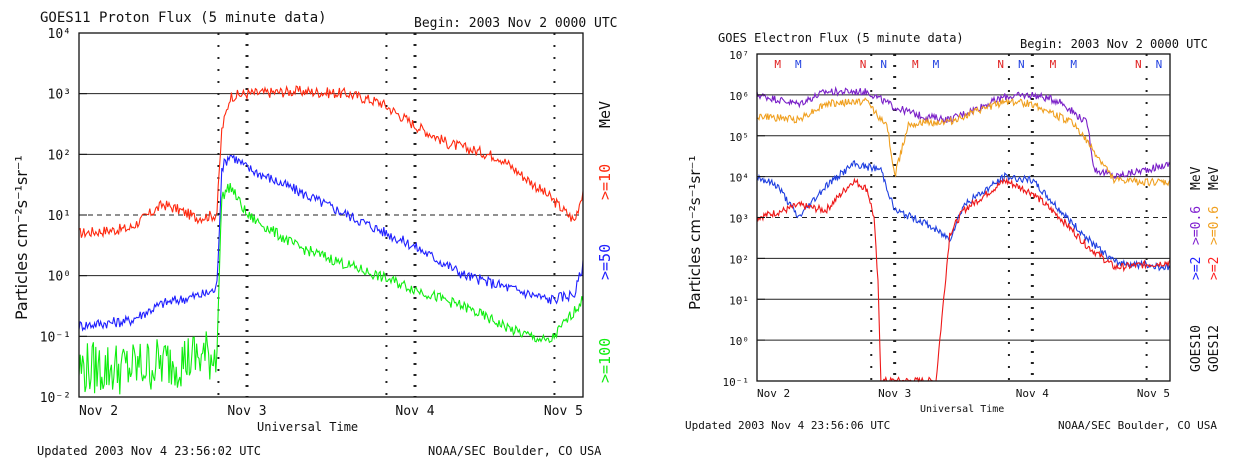  Describe the element at coordinates (149, 451) in the screenshot. I see `proton-footer-left: Updated 2003 Nov 4 23:56:02 UTC` at that location.